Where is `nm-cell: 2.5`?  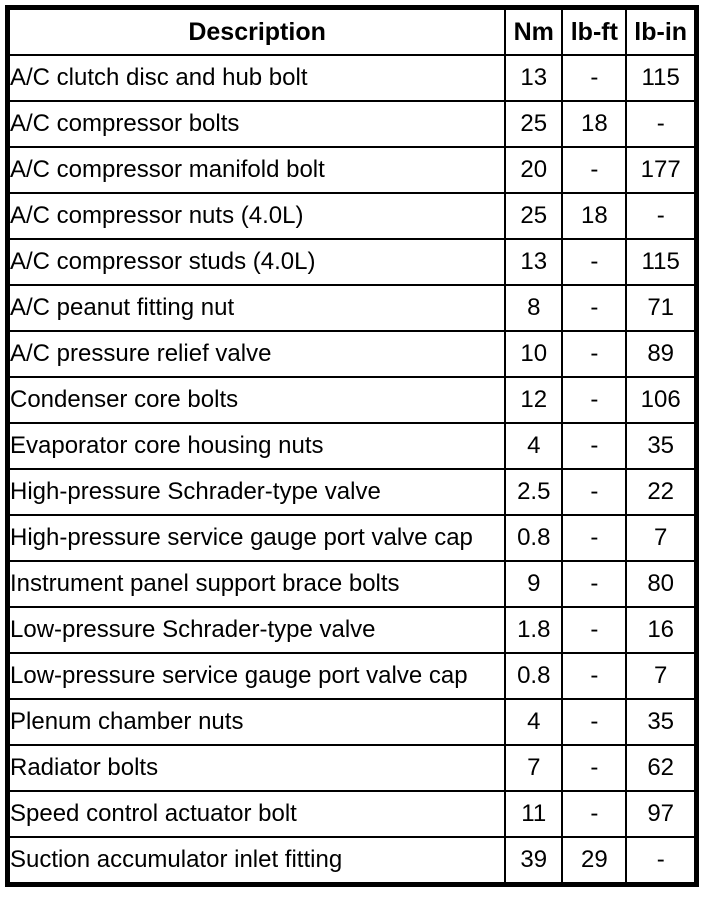
nm-cell: 2.5 is located at coordinates (534, 492).